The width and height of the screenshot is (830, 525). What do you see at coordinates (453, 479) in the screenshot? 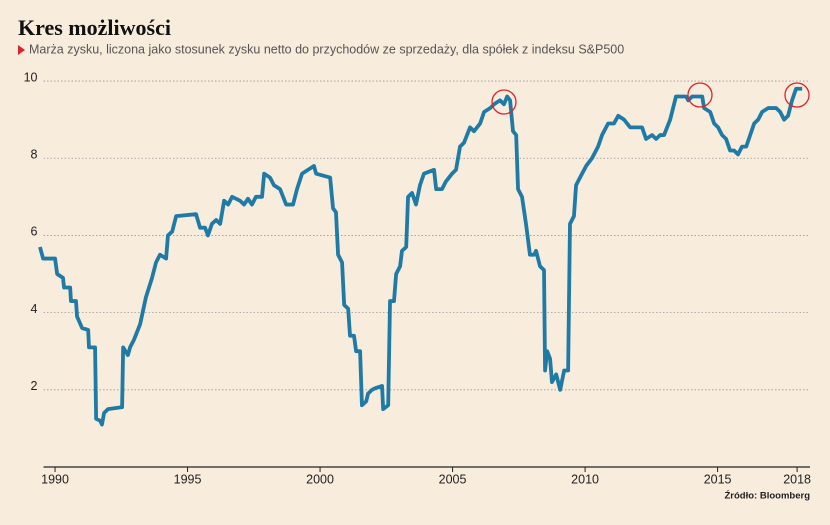
I see `x-tick-label: 2005` at bounding box center [453, 479].